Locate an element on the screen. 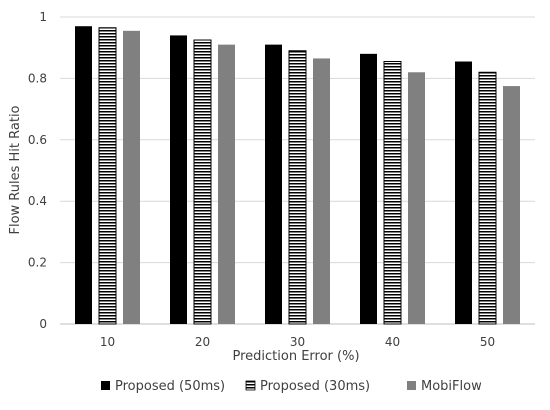 The height and width of the screenshot is (410, 550). y-tick-label: 0.2 is located at coordinates (37, 263).